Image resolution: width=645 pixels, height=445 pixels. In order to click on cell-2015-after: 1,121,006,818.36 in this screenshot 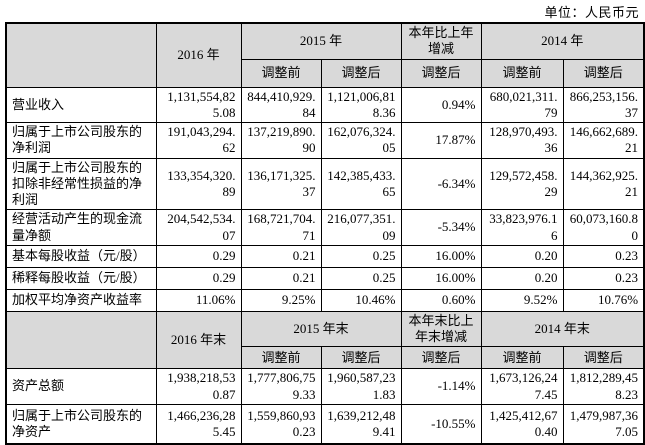, I will do `click(361, 104)`.